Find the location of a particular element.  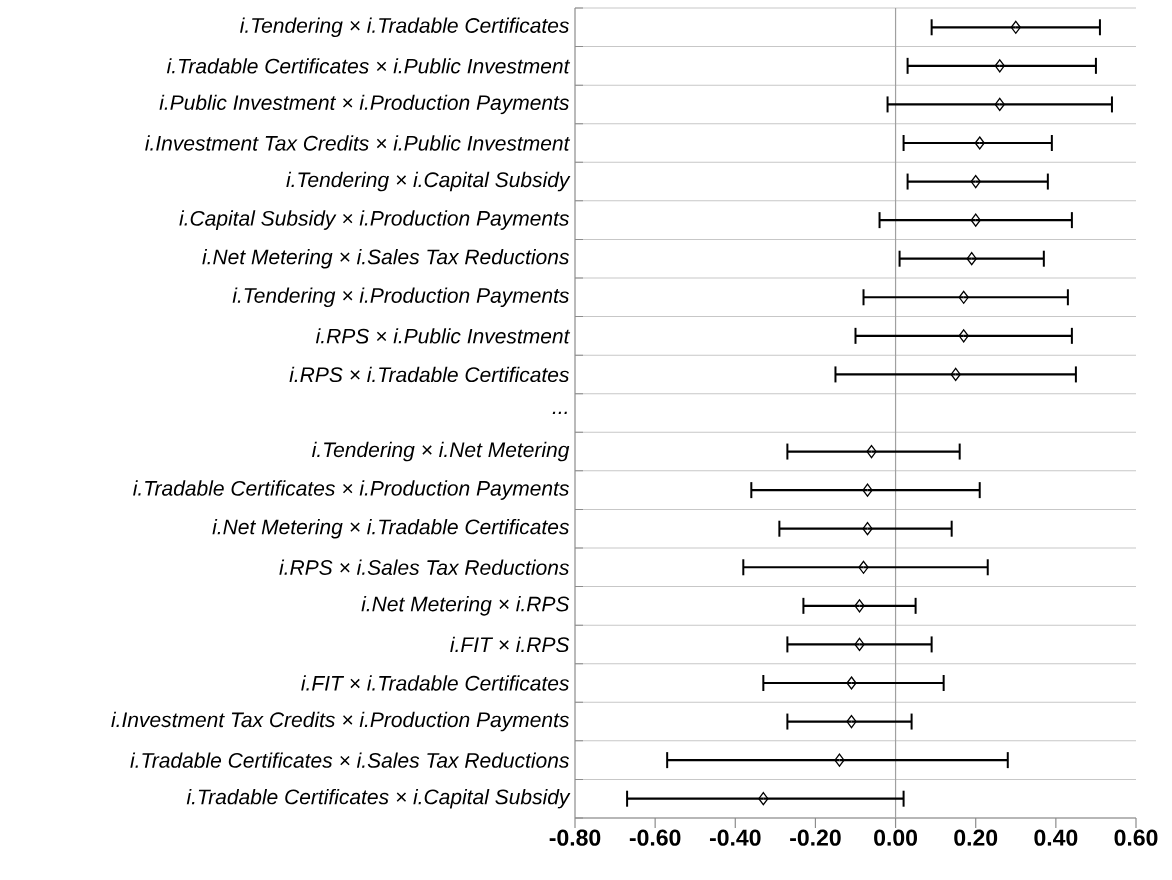

y-tick-label: i.FIT × i.Tradable Certificates is located at coordinates (435, 683).